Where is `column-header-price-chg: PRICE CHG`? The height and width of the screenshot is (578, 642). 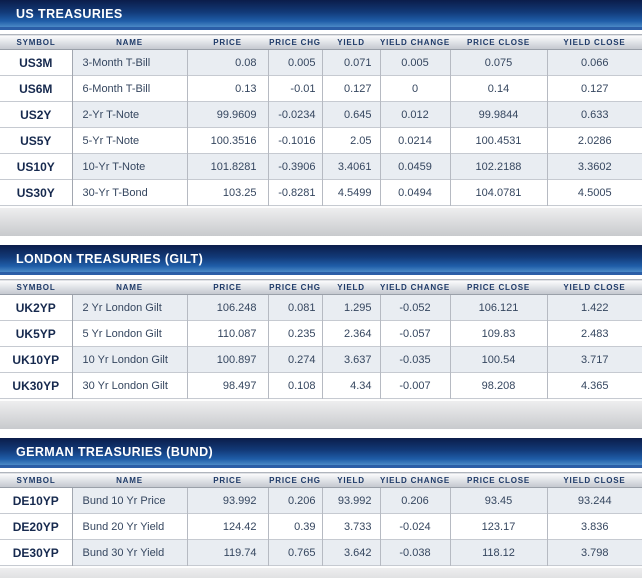 column-header-price-chg: PRICE CHG is located at coordinates (295, 287).